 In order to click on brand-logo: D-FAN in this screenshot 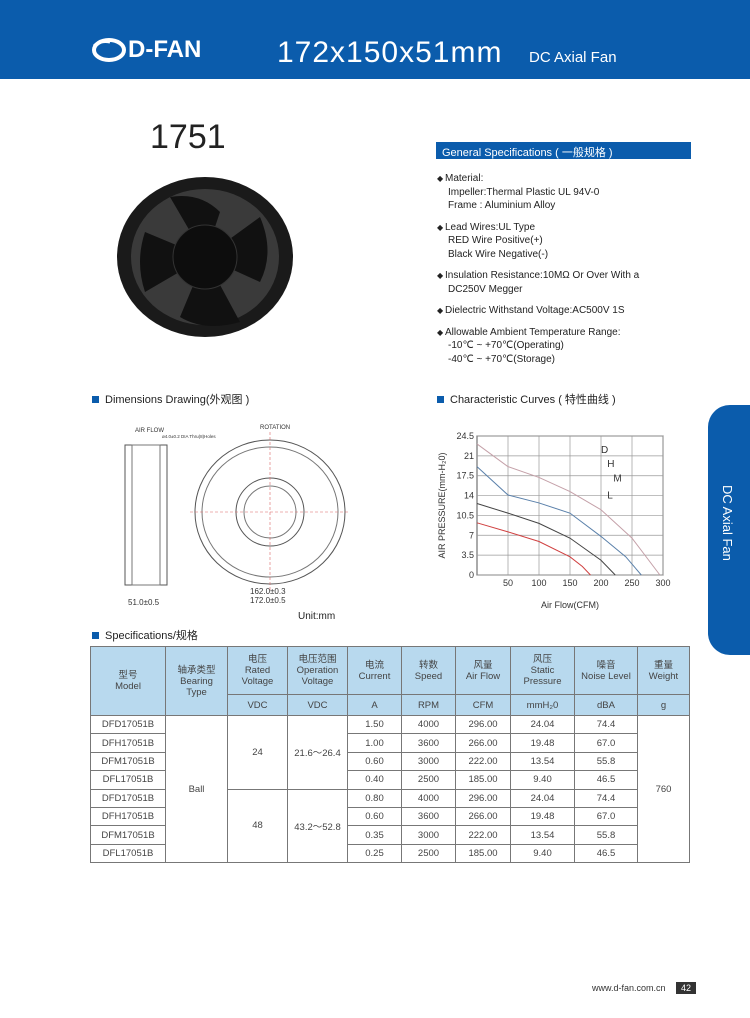, I will do `click(146, 50)`.